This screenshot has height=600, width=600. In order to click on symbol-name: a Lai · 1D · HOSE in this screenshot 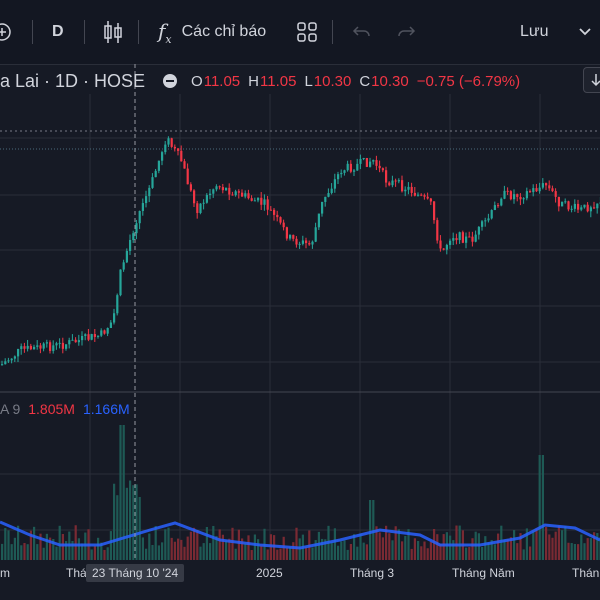, I will do `click(73, 80)`.